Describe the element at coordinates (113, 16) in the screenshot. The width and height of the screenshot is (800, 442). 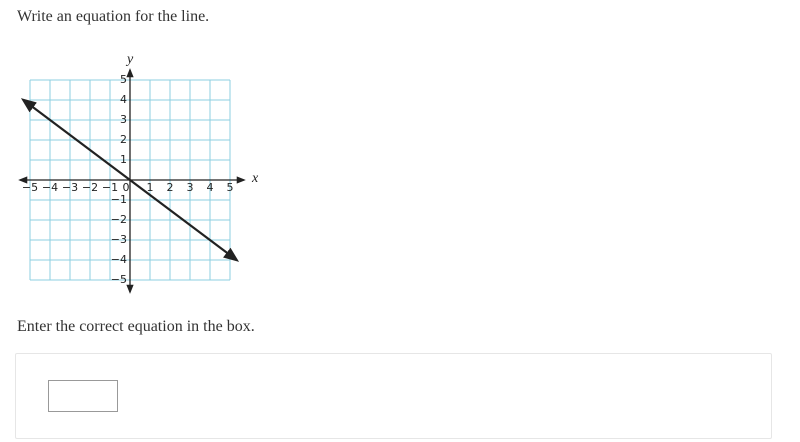
I see `prompt: Write an equation for the line.` at that location.